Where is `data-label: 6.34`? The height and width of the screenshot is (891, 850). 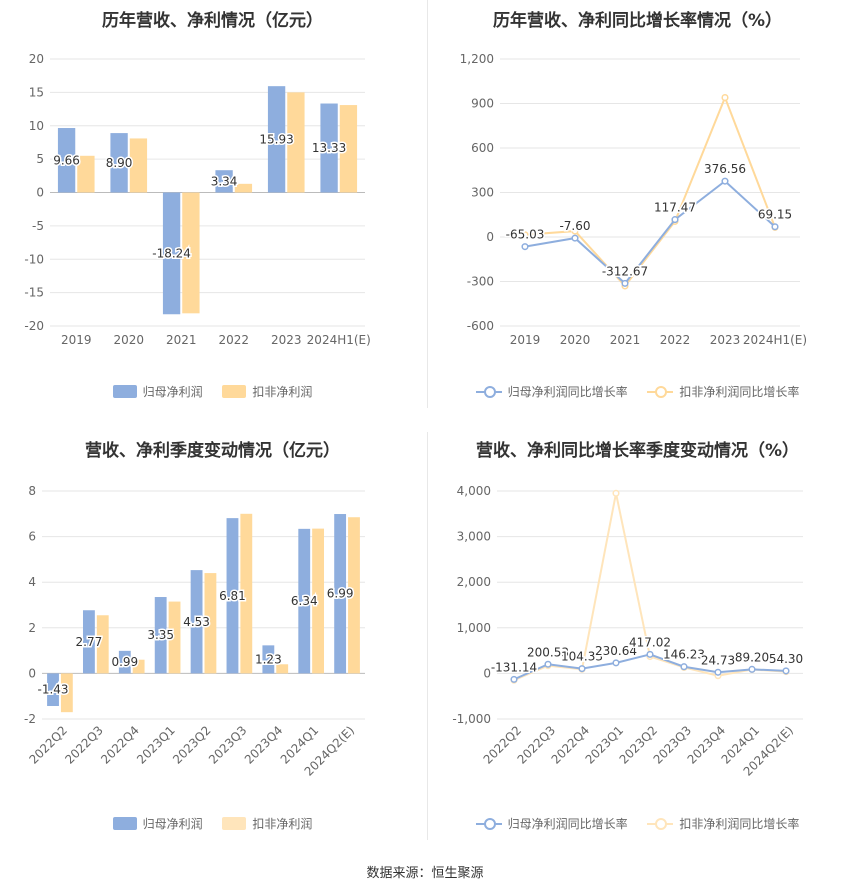 data-label: 6.34 is located at coordinates (304, 601).